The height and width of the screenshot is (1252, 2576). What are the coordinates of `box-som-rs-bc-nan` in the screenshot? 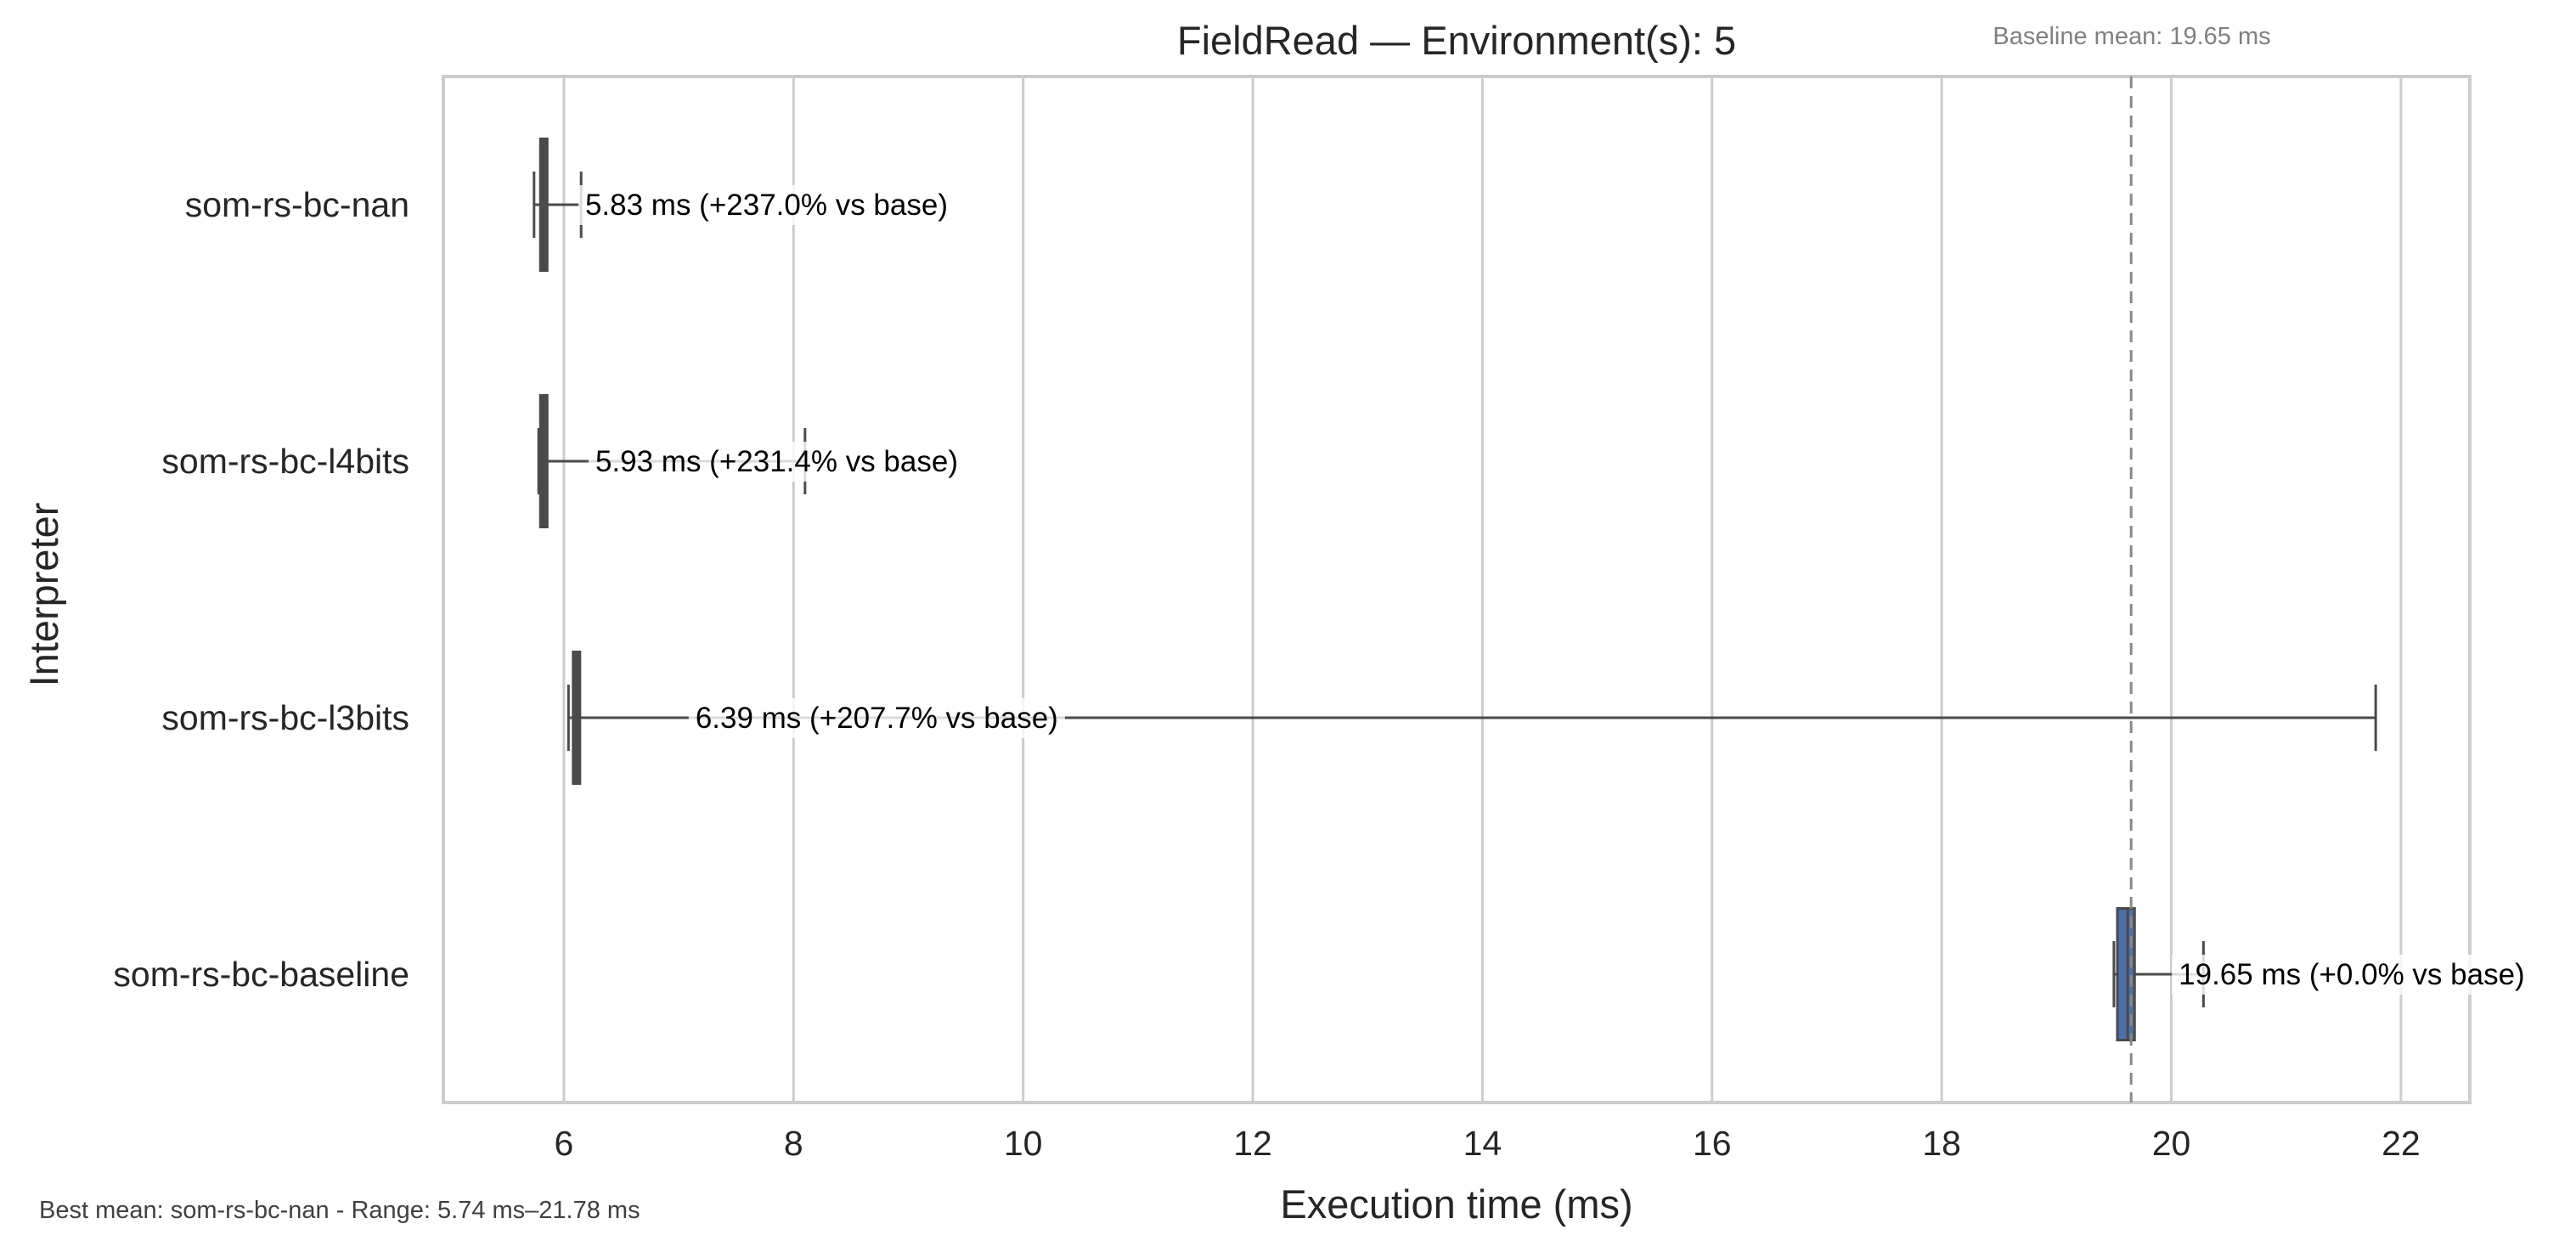 It's located at (558, 205).